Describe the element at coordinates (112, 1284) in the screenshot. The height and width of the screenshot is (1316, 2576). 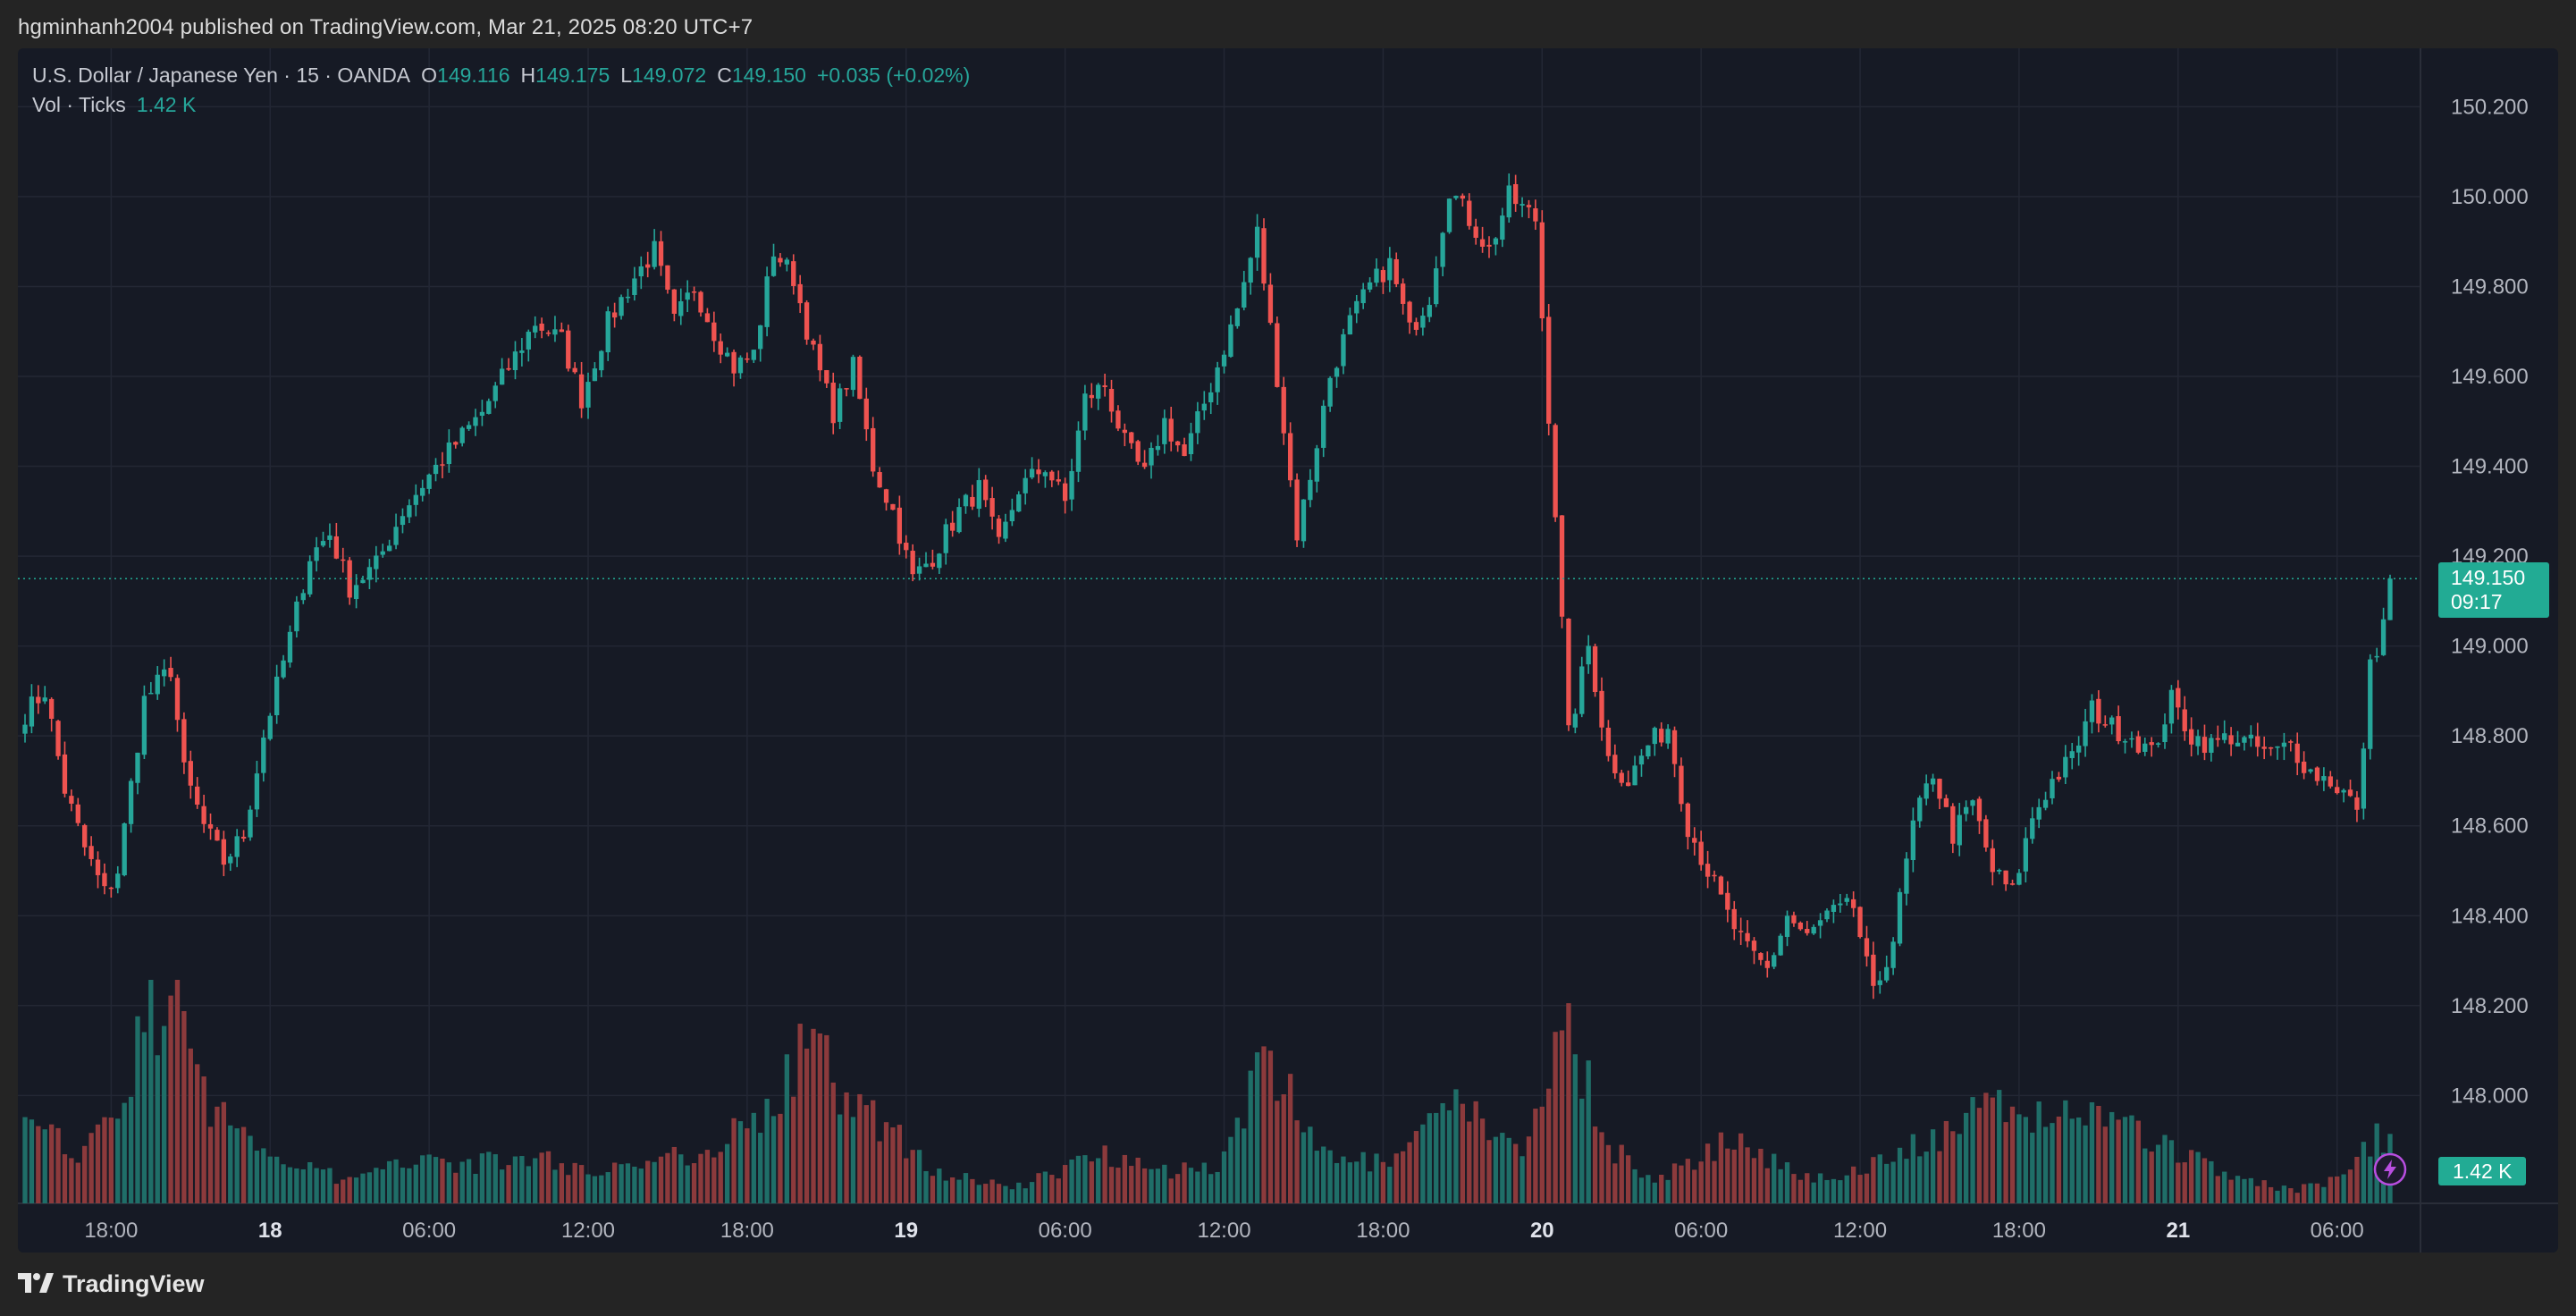
I see `tradingview-brand: TradingView` at that location.